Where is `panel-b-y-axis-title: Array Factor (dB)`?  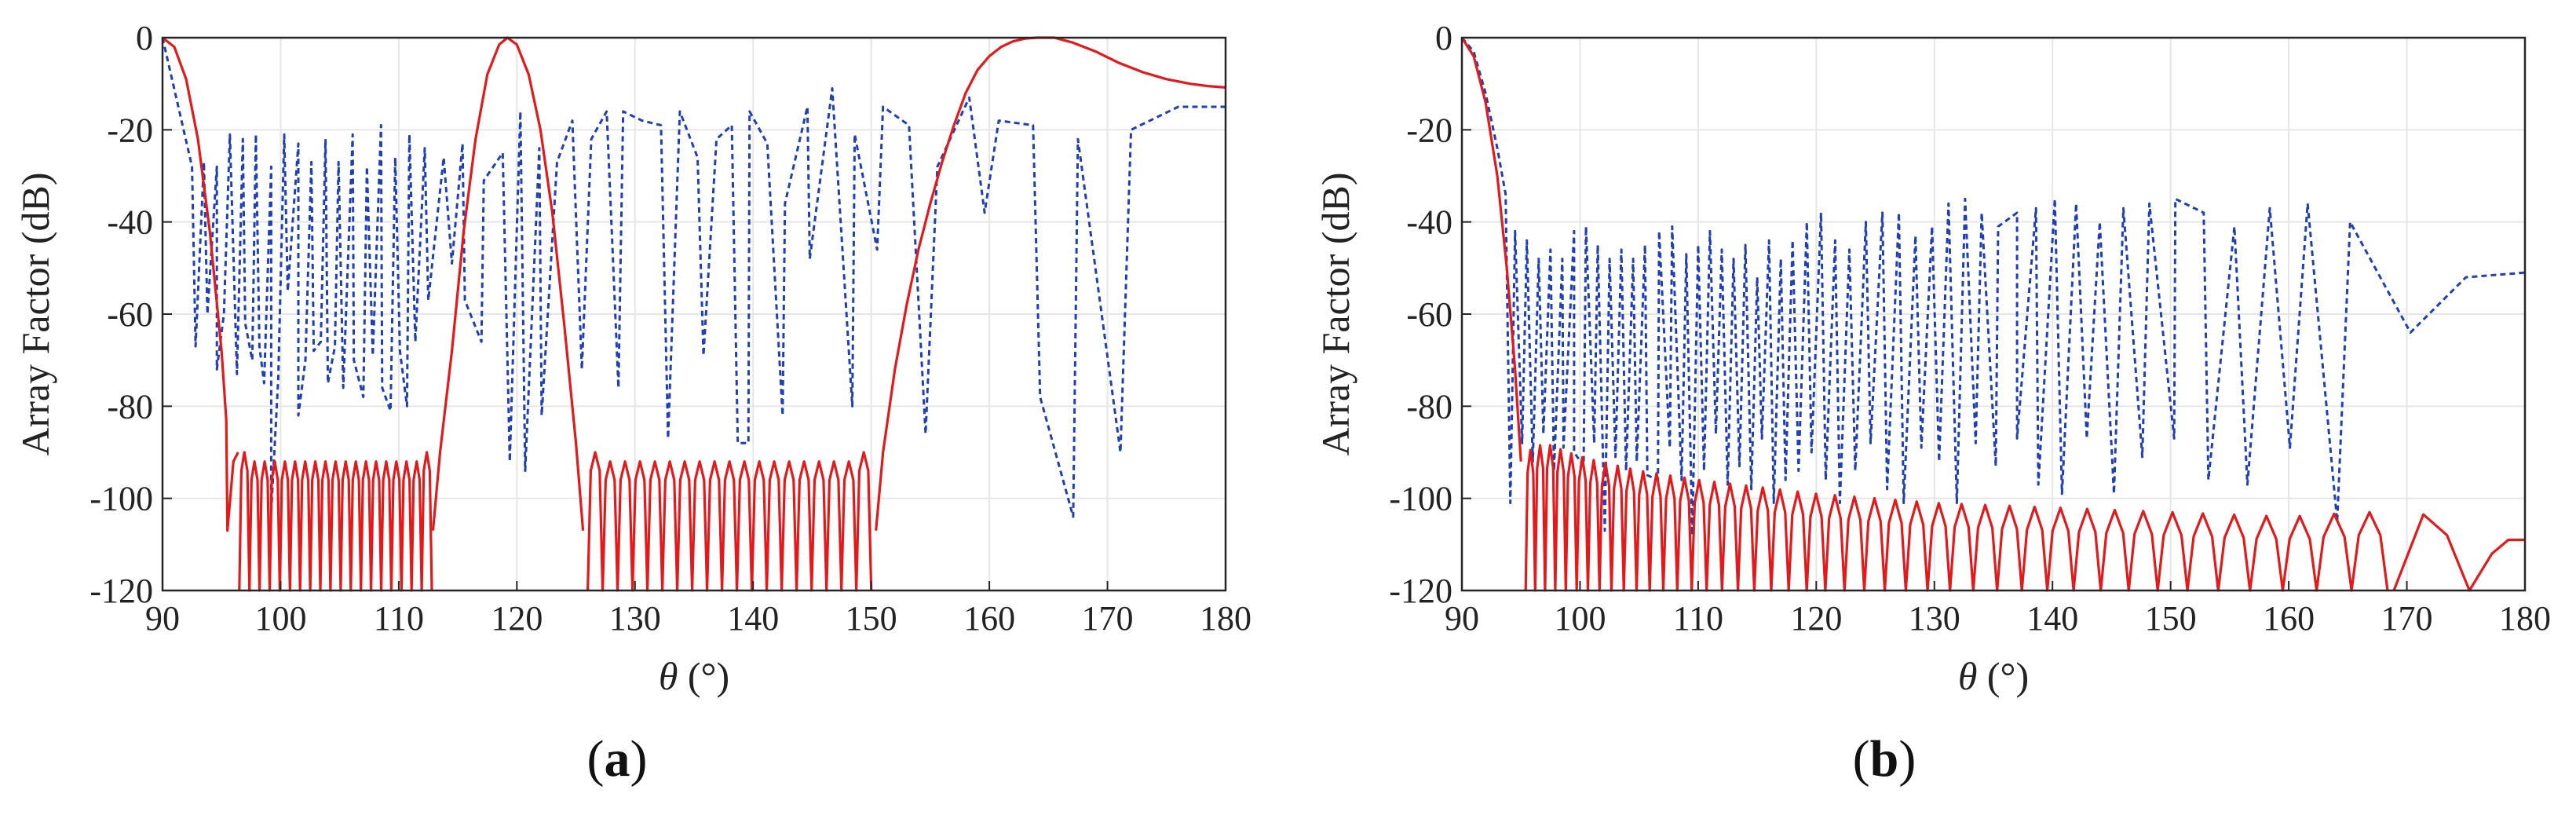 panel-b-y-axis-title: Array Factor (dB) is located at coordinates (1335, 314).